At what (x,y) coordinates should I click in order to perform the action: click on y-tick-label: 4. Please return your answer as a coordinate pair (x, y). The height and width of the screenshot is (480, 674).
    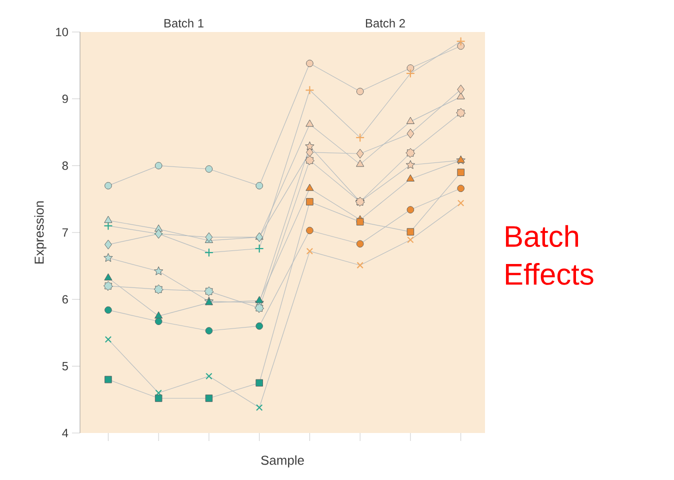
    Looking at the image, I should click on (65, 433).